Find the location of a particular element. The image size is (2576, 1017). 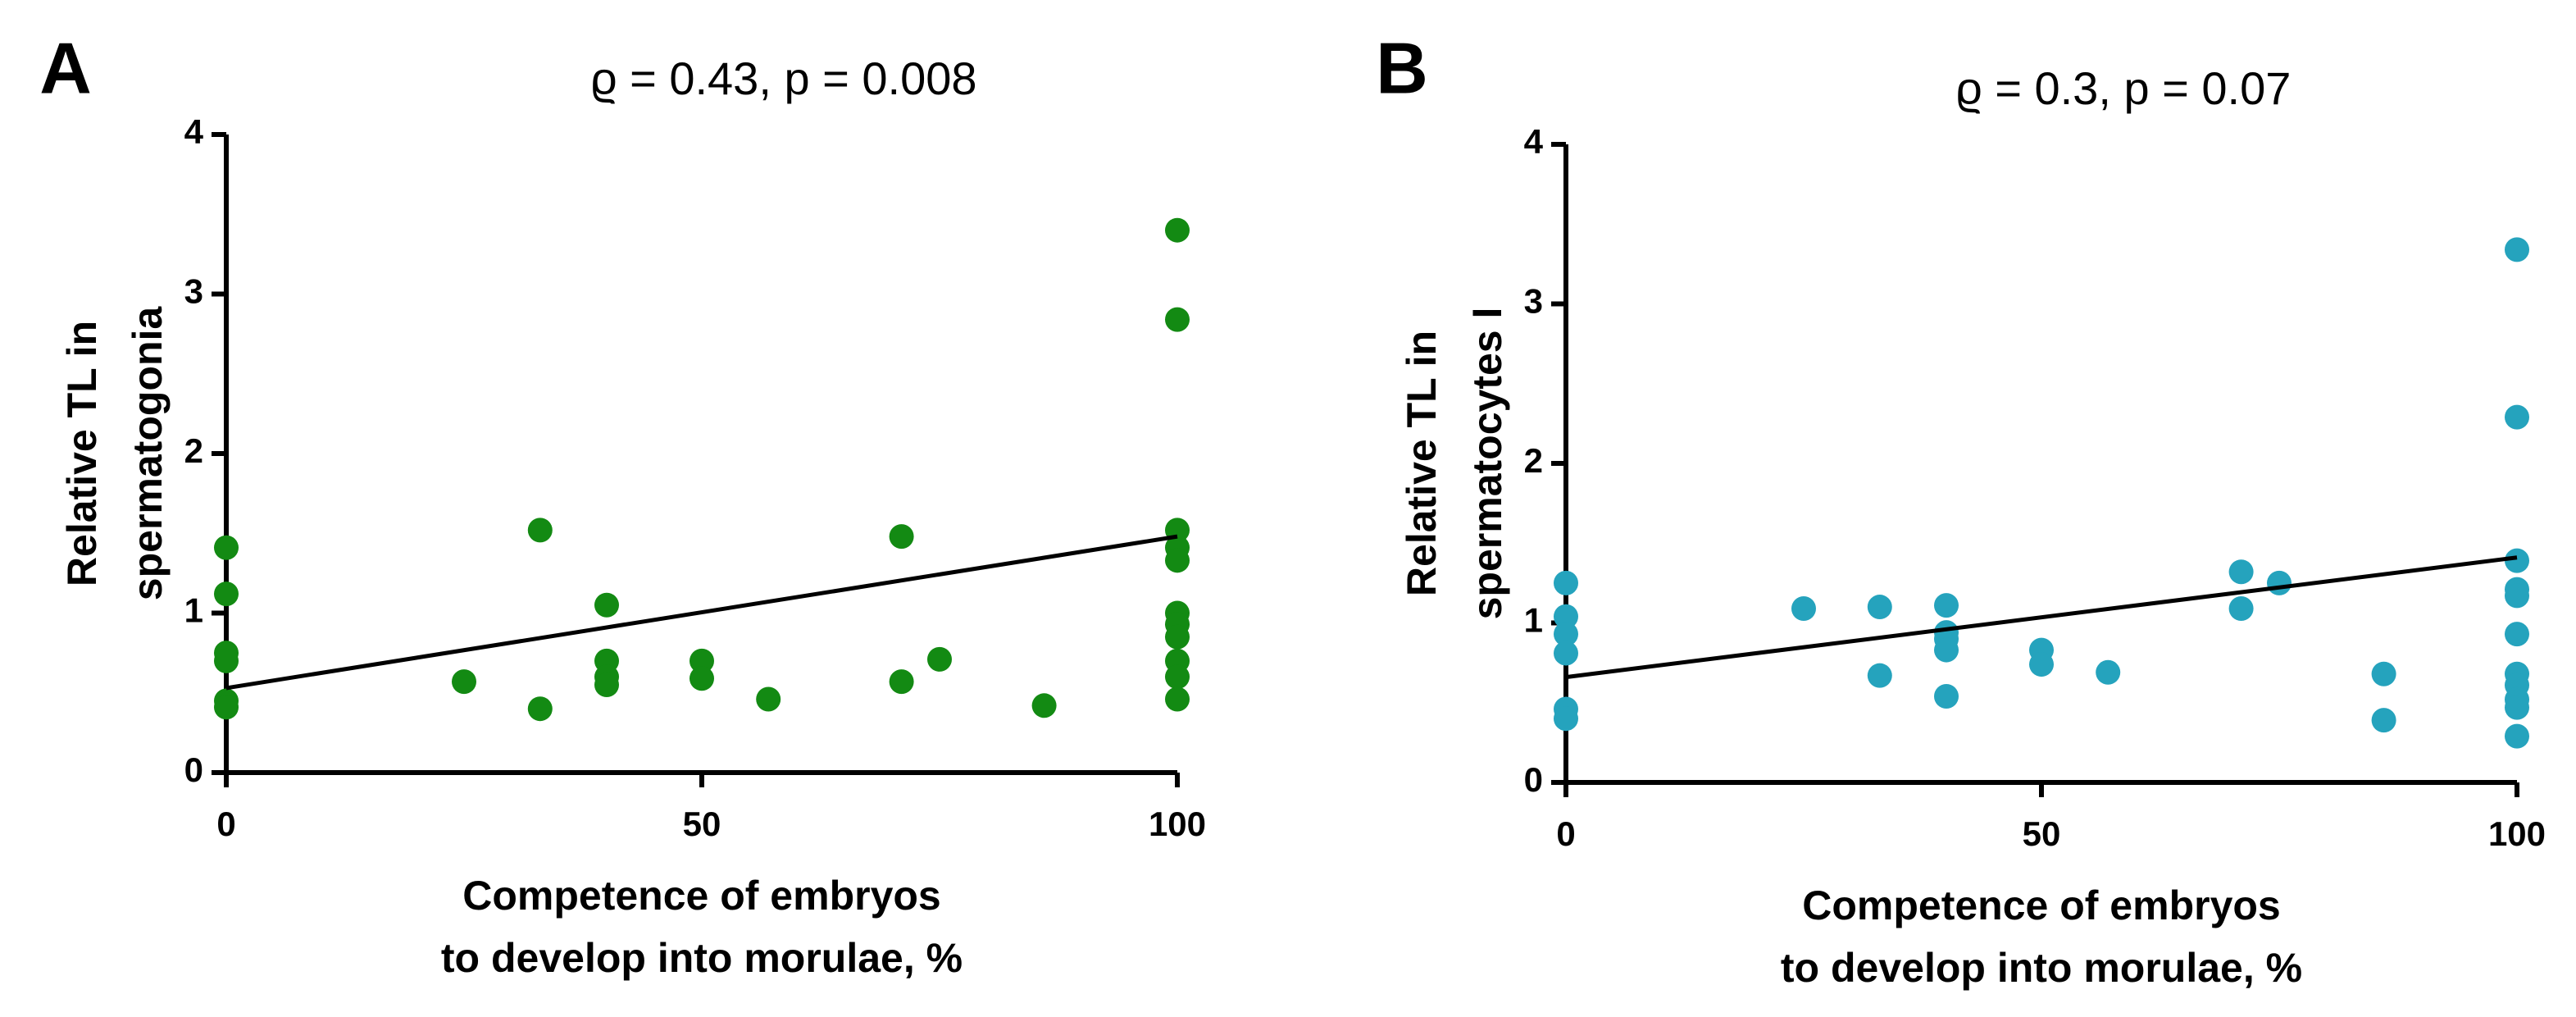

chart-title: ϱ = 0.43, p = 0.008 is located at coordinates (783, 78).